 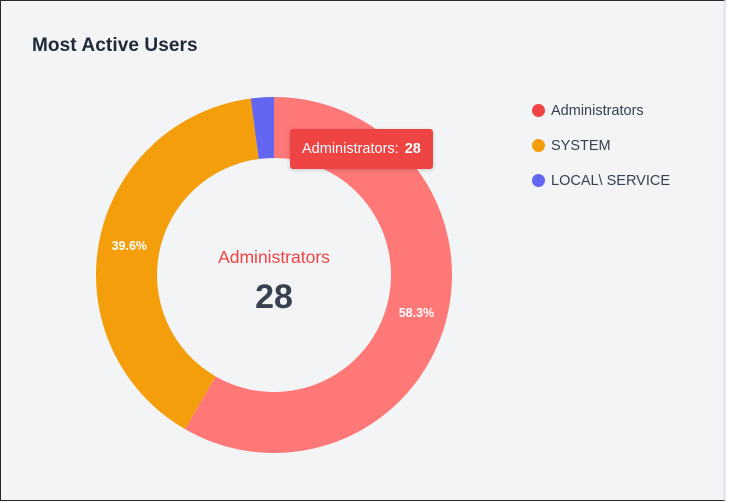 What do you see at coordinates (262, 128) in the screenshot?
I see `slice-local-service` at bounding box center [262, 128].